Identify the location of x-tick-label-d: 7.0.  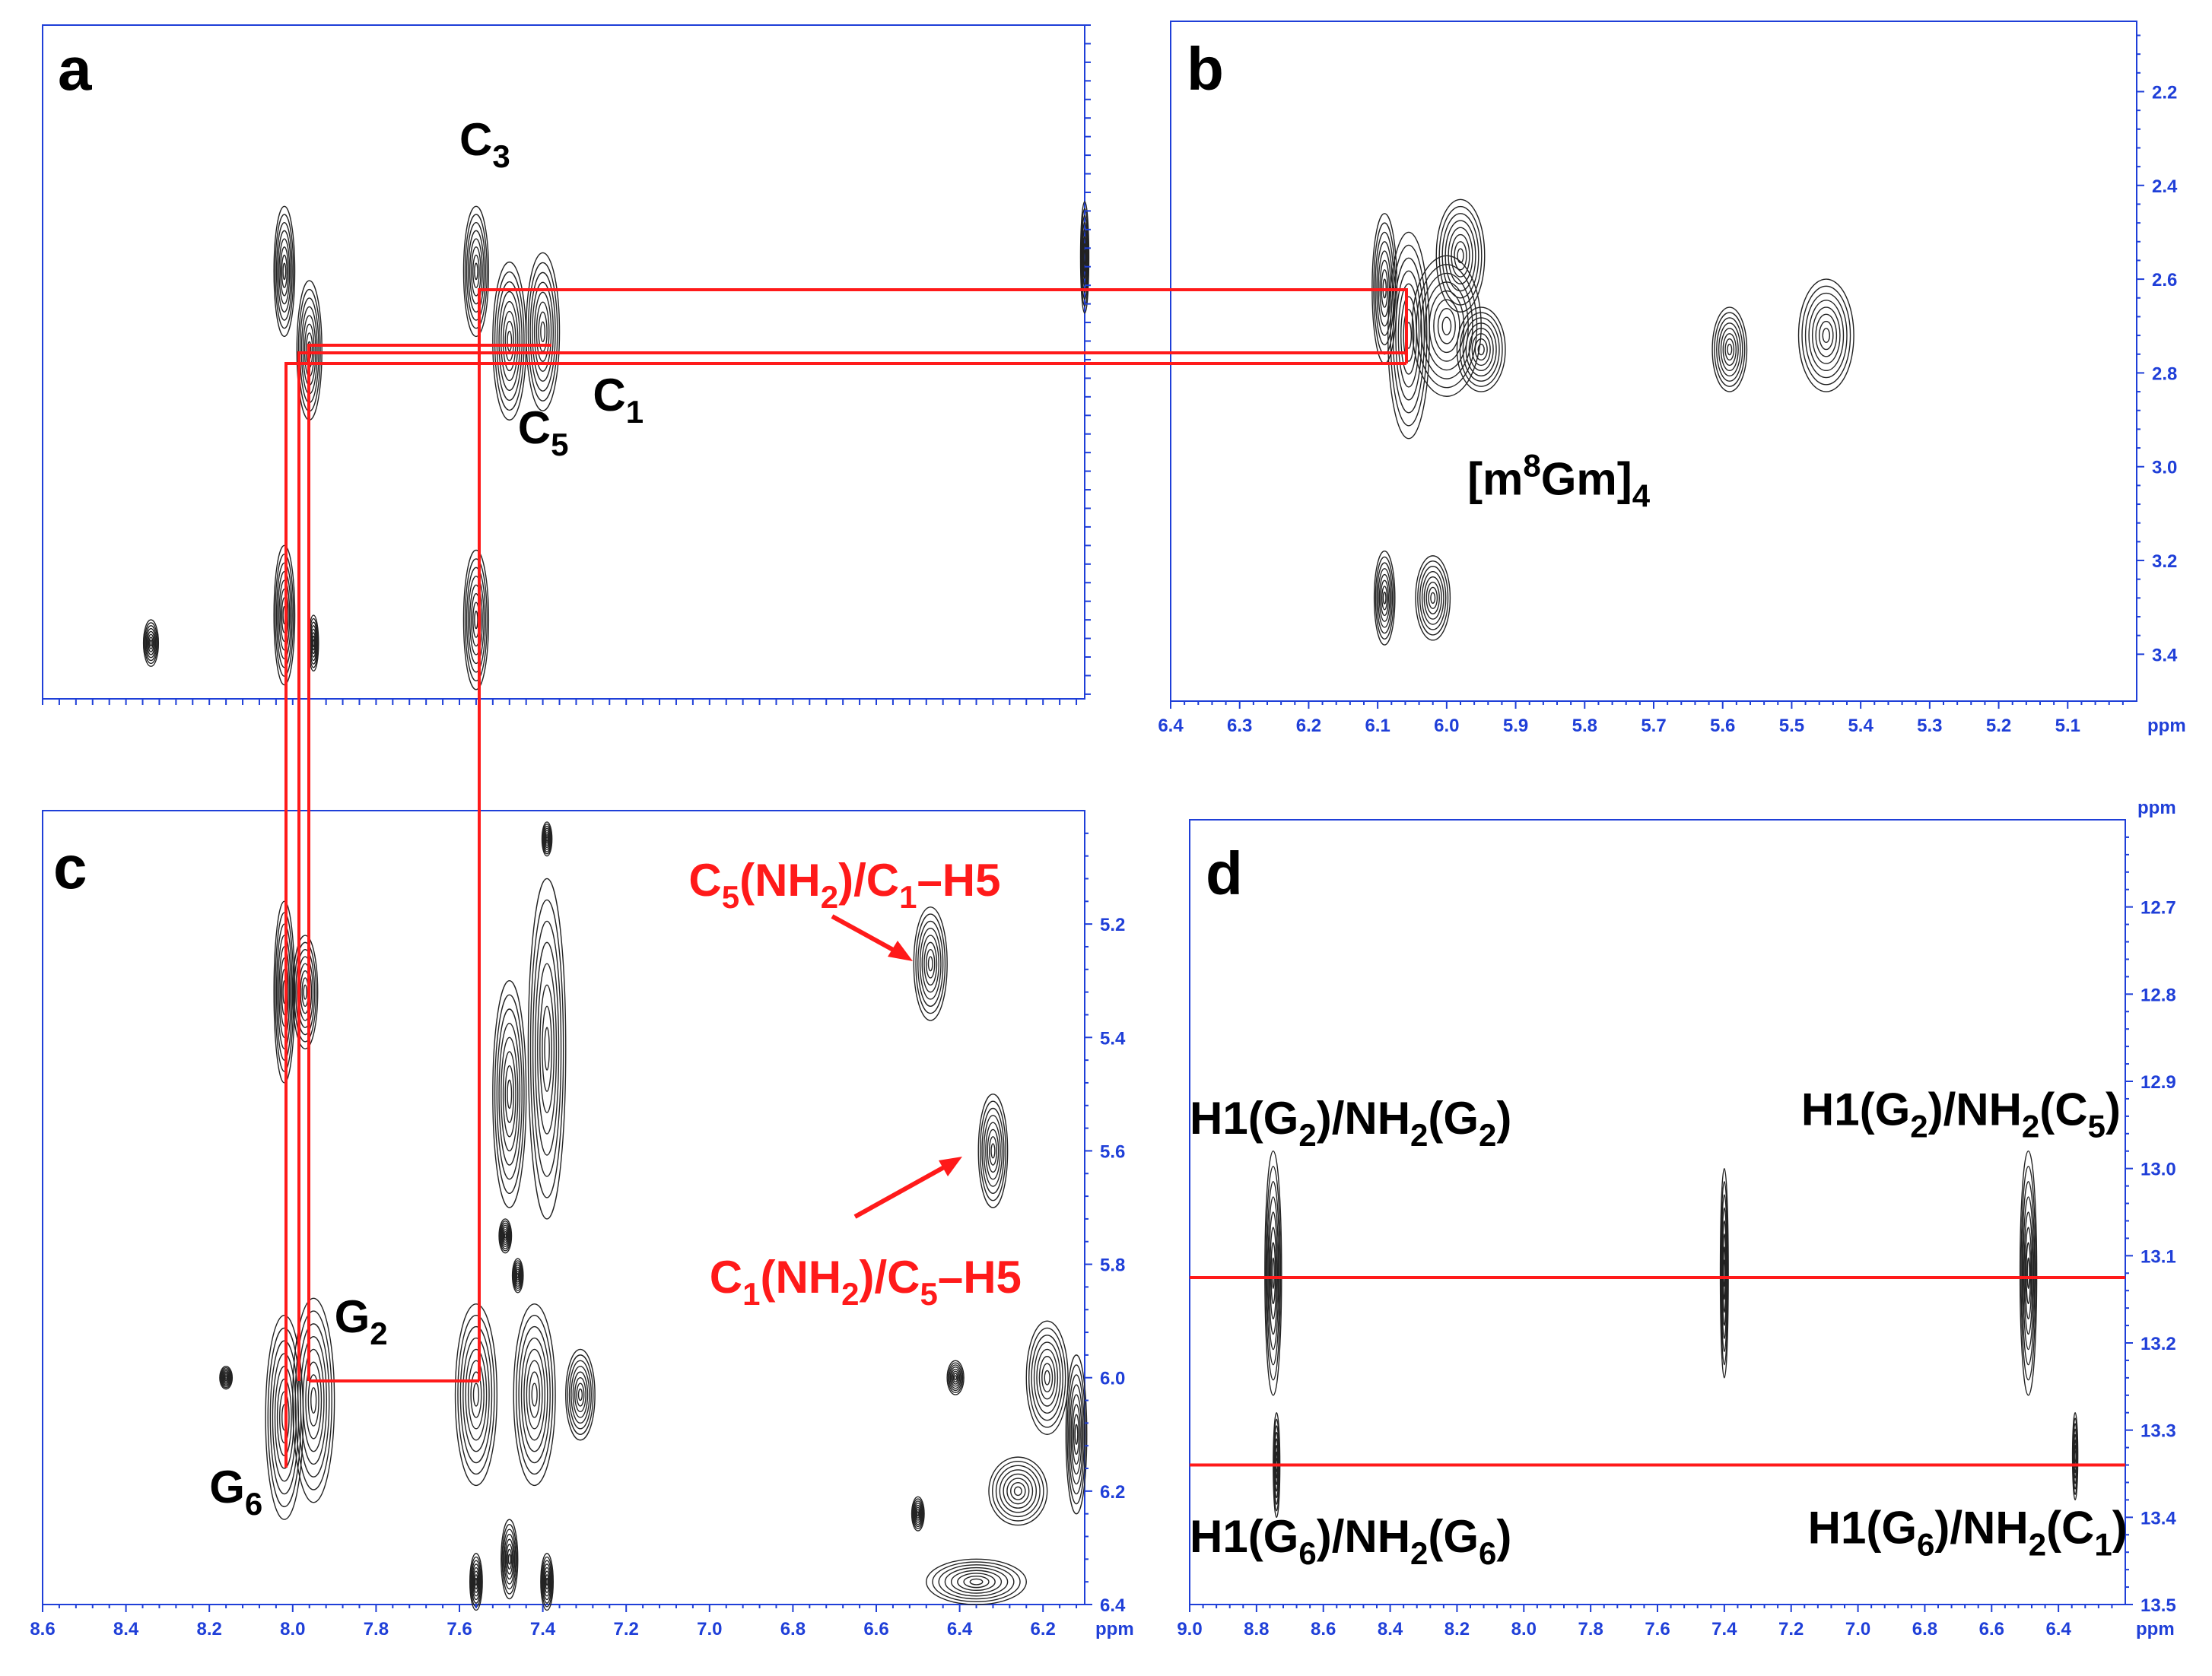
(1857, 1629).